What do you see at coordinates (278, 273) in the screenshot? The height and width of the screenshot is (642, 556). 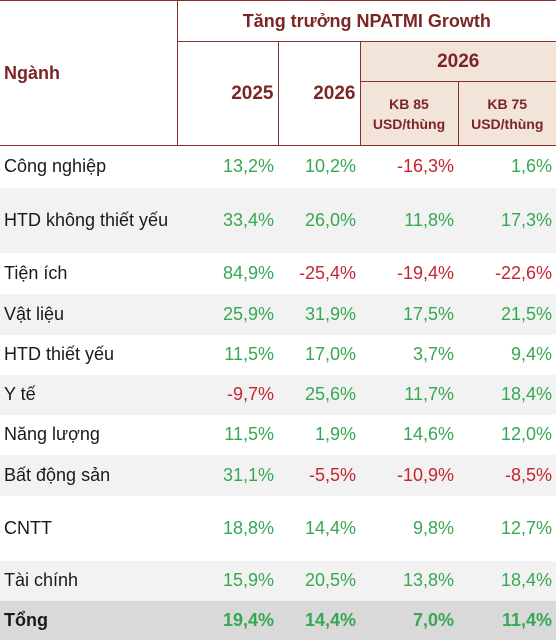 I see `table-row: Tiện ích 84,9% -25,4% -19,4% -22,6%` at bounding box center [278, 273].